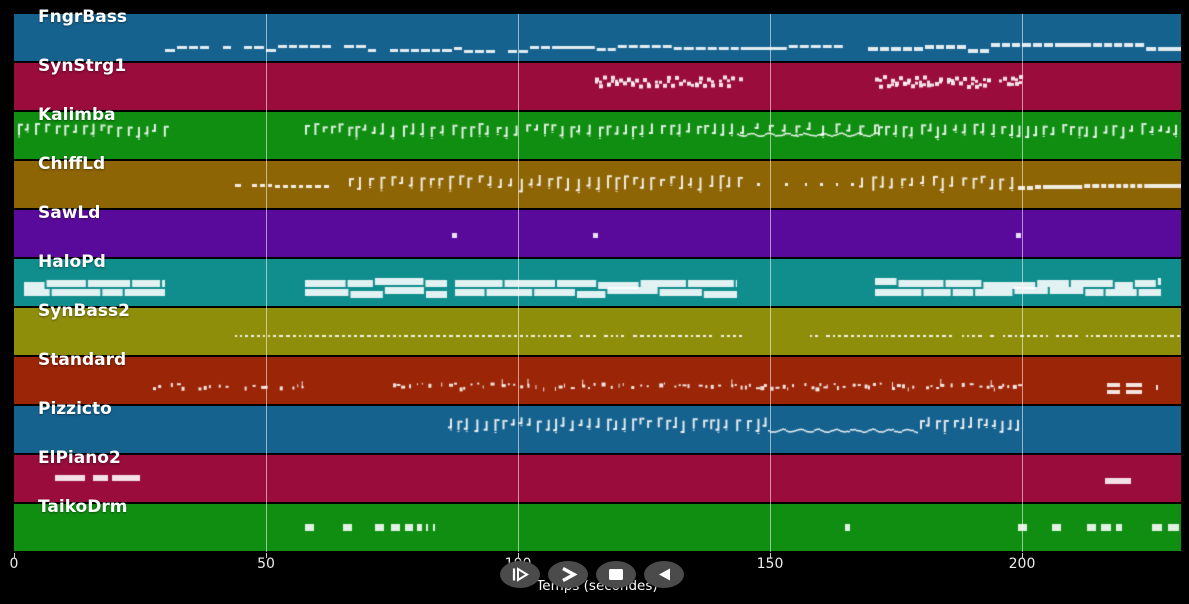 The image size is (1189, 604). I want to click on track-row-taikodrm, so click(597, 527).